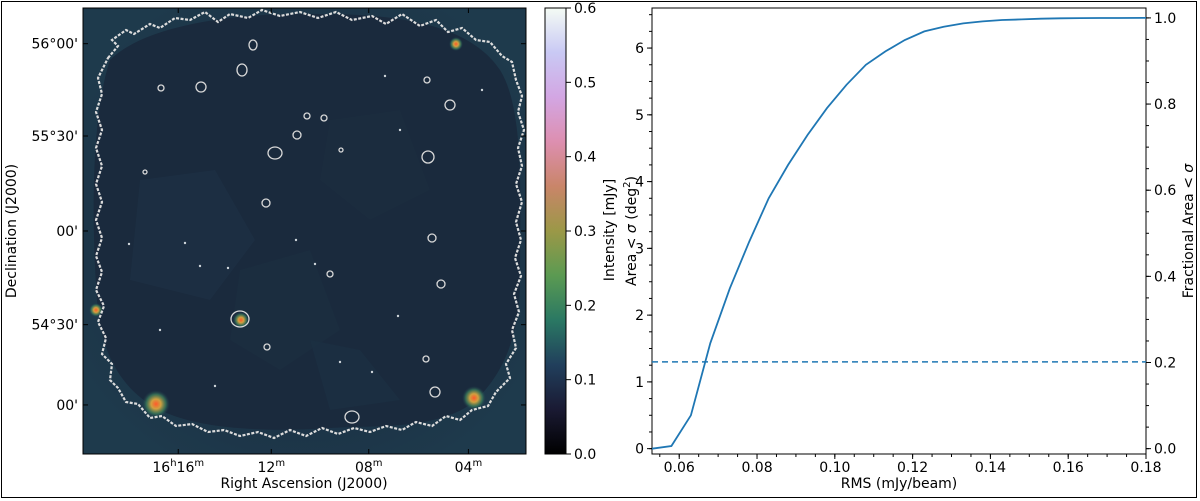 The image size is (1200, 501). What do you see at coordinates (639, 183) in the screenshot?
I see `plot-y-tick-label: 4` at bounding box center [639, 183].